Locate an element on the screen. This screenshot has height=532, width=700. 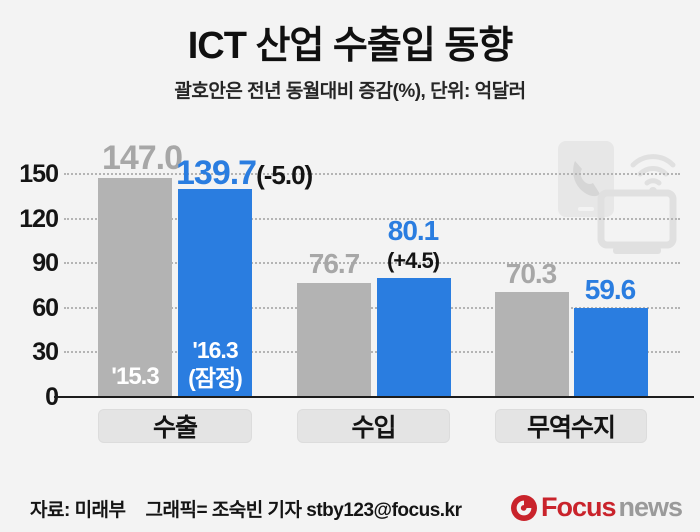
bar-balance-2016 is located at coordinates (611, 352).